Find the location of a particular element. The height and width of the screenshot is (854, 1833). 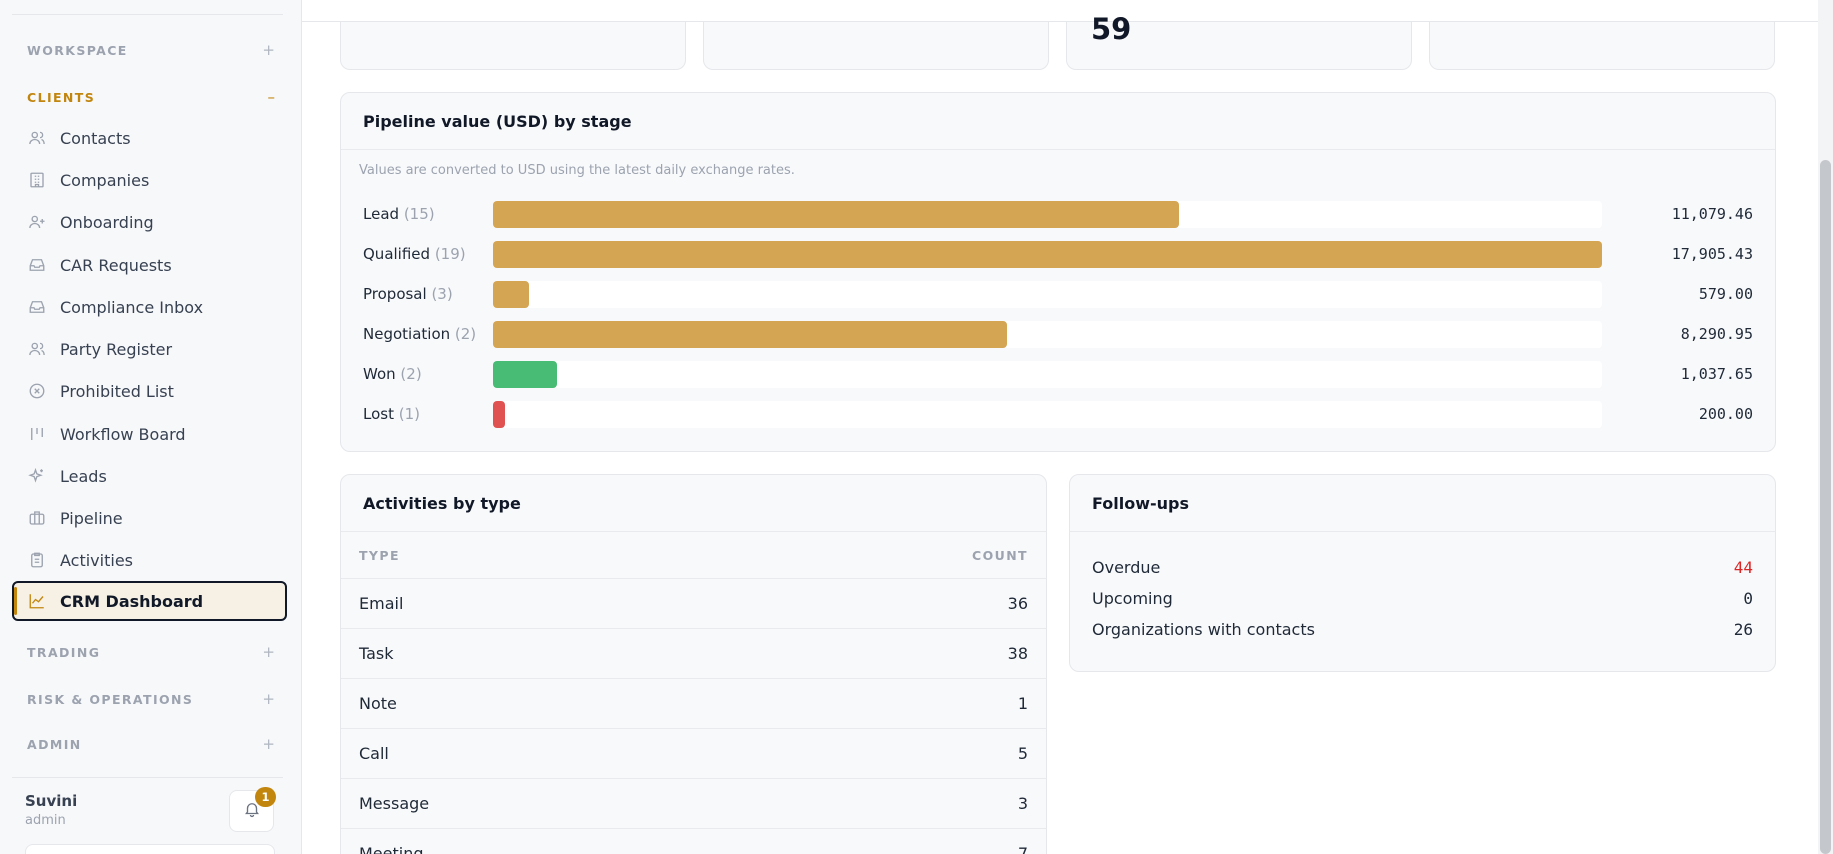

stage-label: Negotiation (2) is located at coordinates (419, 334).